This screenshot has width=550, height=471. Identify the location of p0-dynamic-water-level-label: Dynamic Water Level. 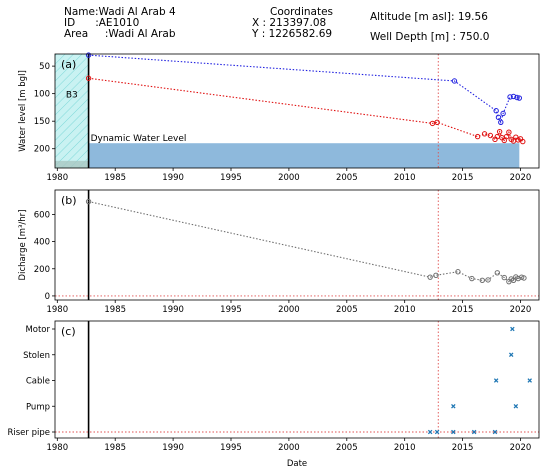
(139, 139).